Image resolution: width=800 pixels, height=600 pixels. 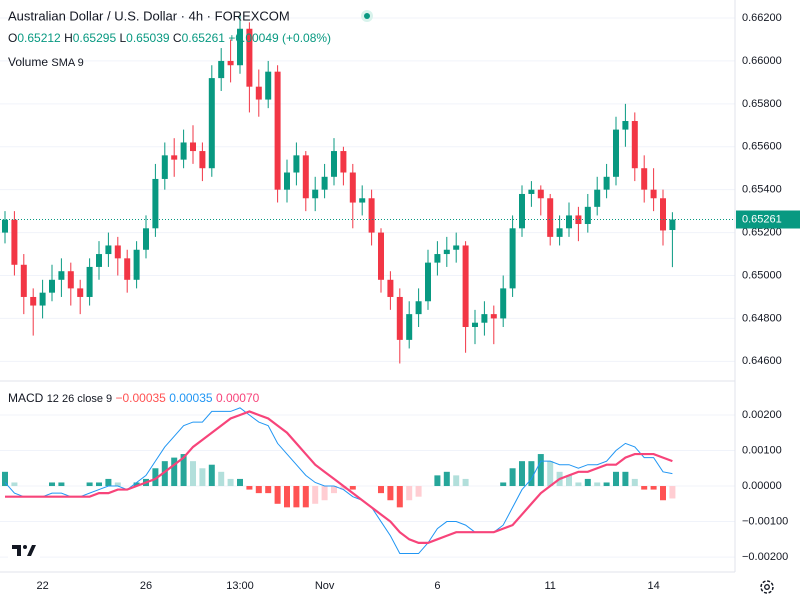 What do you see at coordinates (46, 62) in the screenshot?
I see `volume-legend: Volume SMA 9` at bounding box center [46, 62].